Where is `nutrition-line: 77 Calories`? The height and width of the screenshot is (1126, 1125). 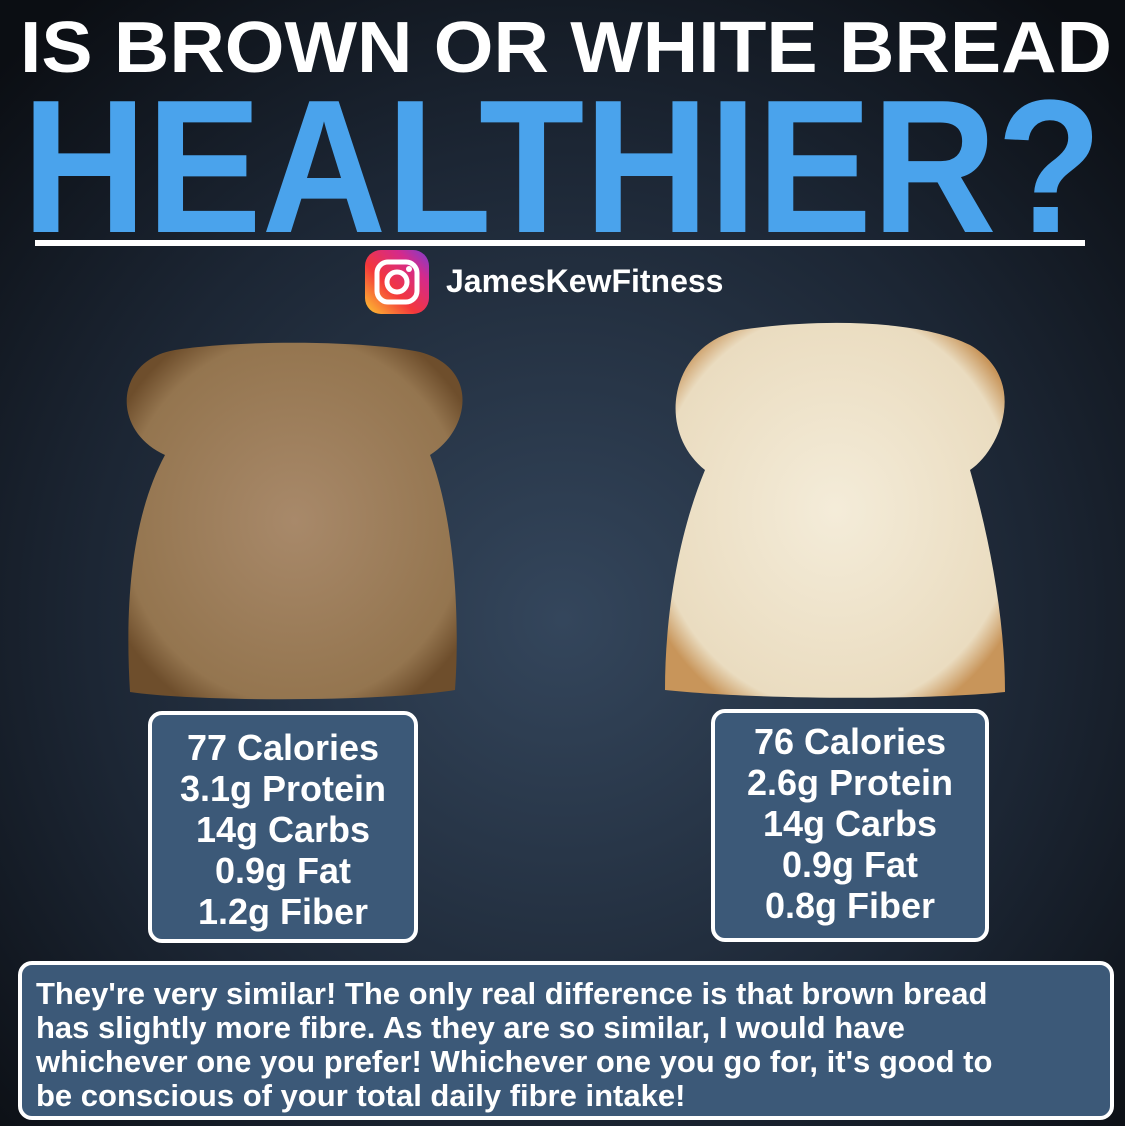
nutrition-line: 77 Calories is located at coordinates (283, 747).